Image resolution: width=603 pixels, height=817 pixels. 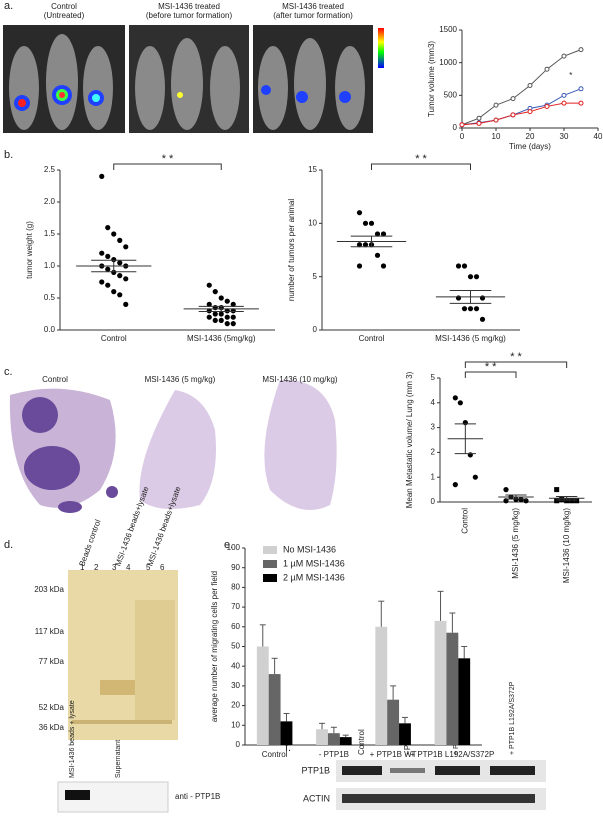 I want to click on series-line, so click(x=521, y=114).